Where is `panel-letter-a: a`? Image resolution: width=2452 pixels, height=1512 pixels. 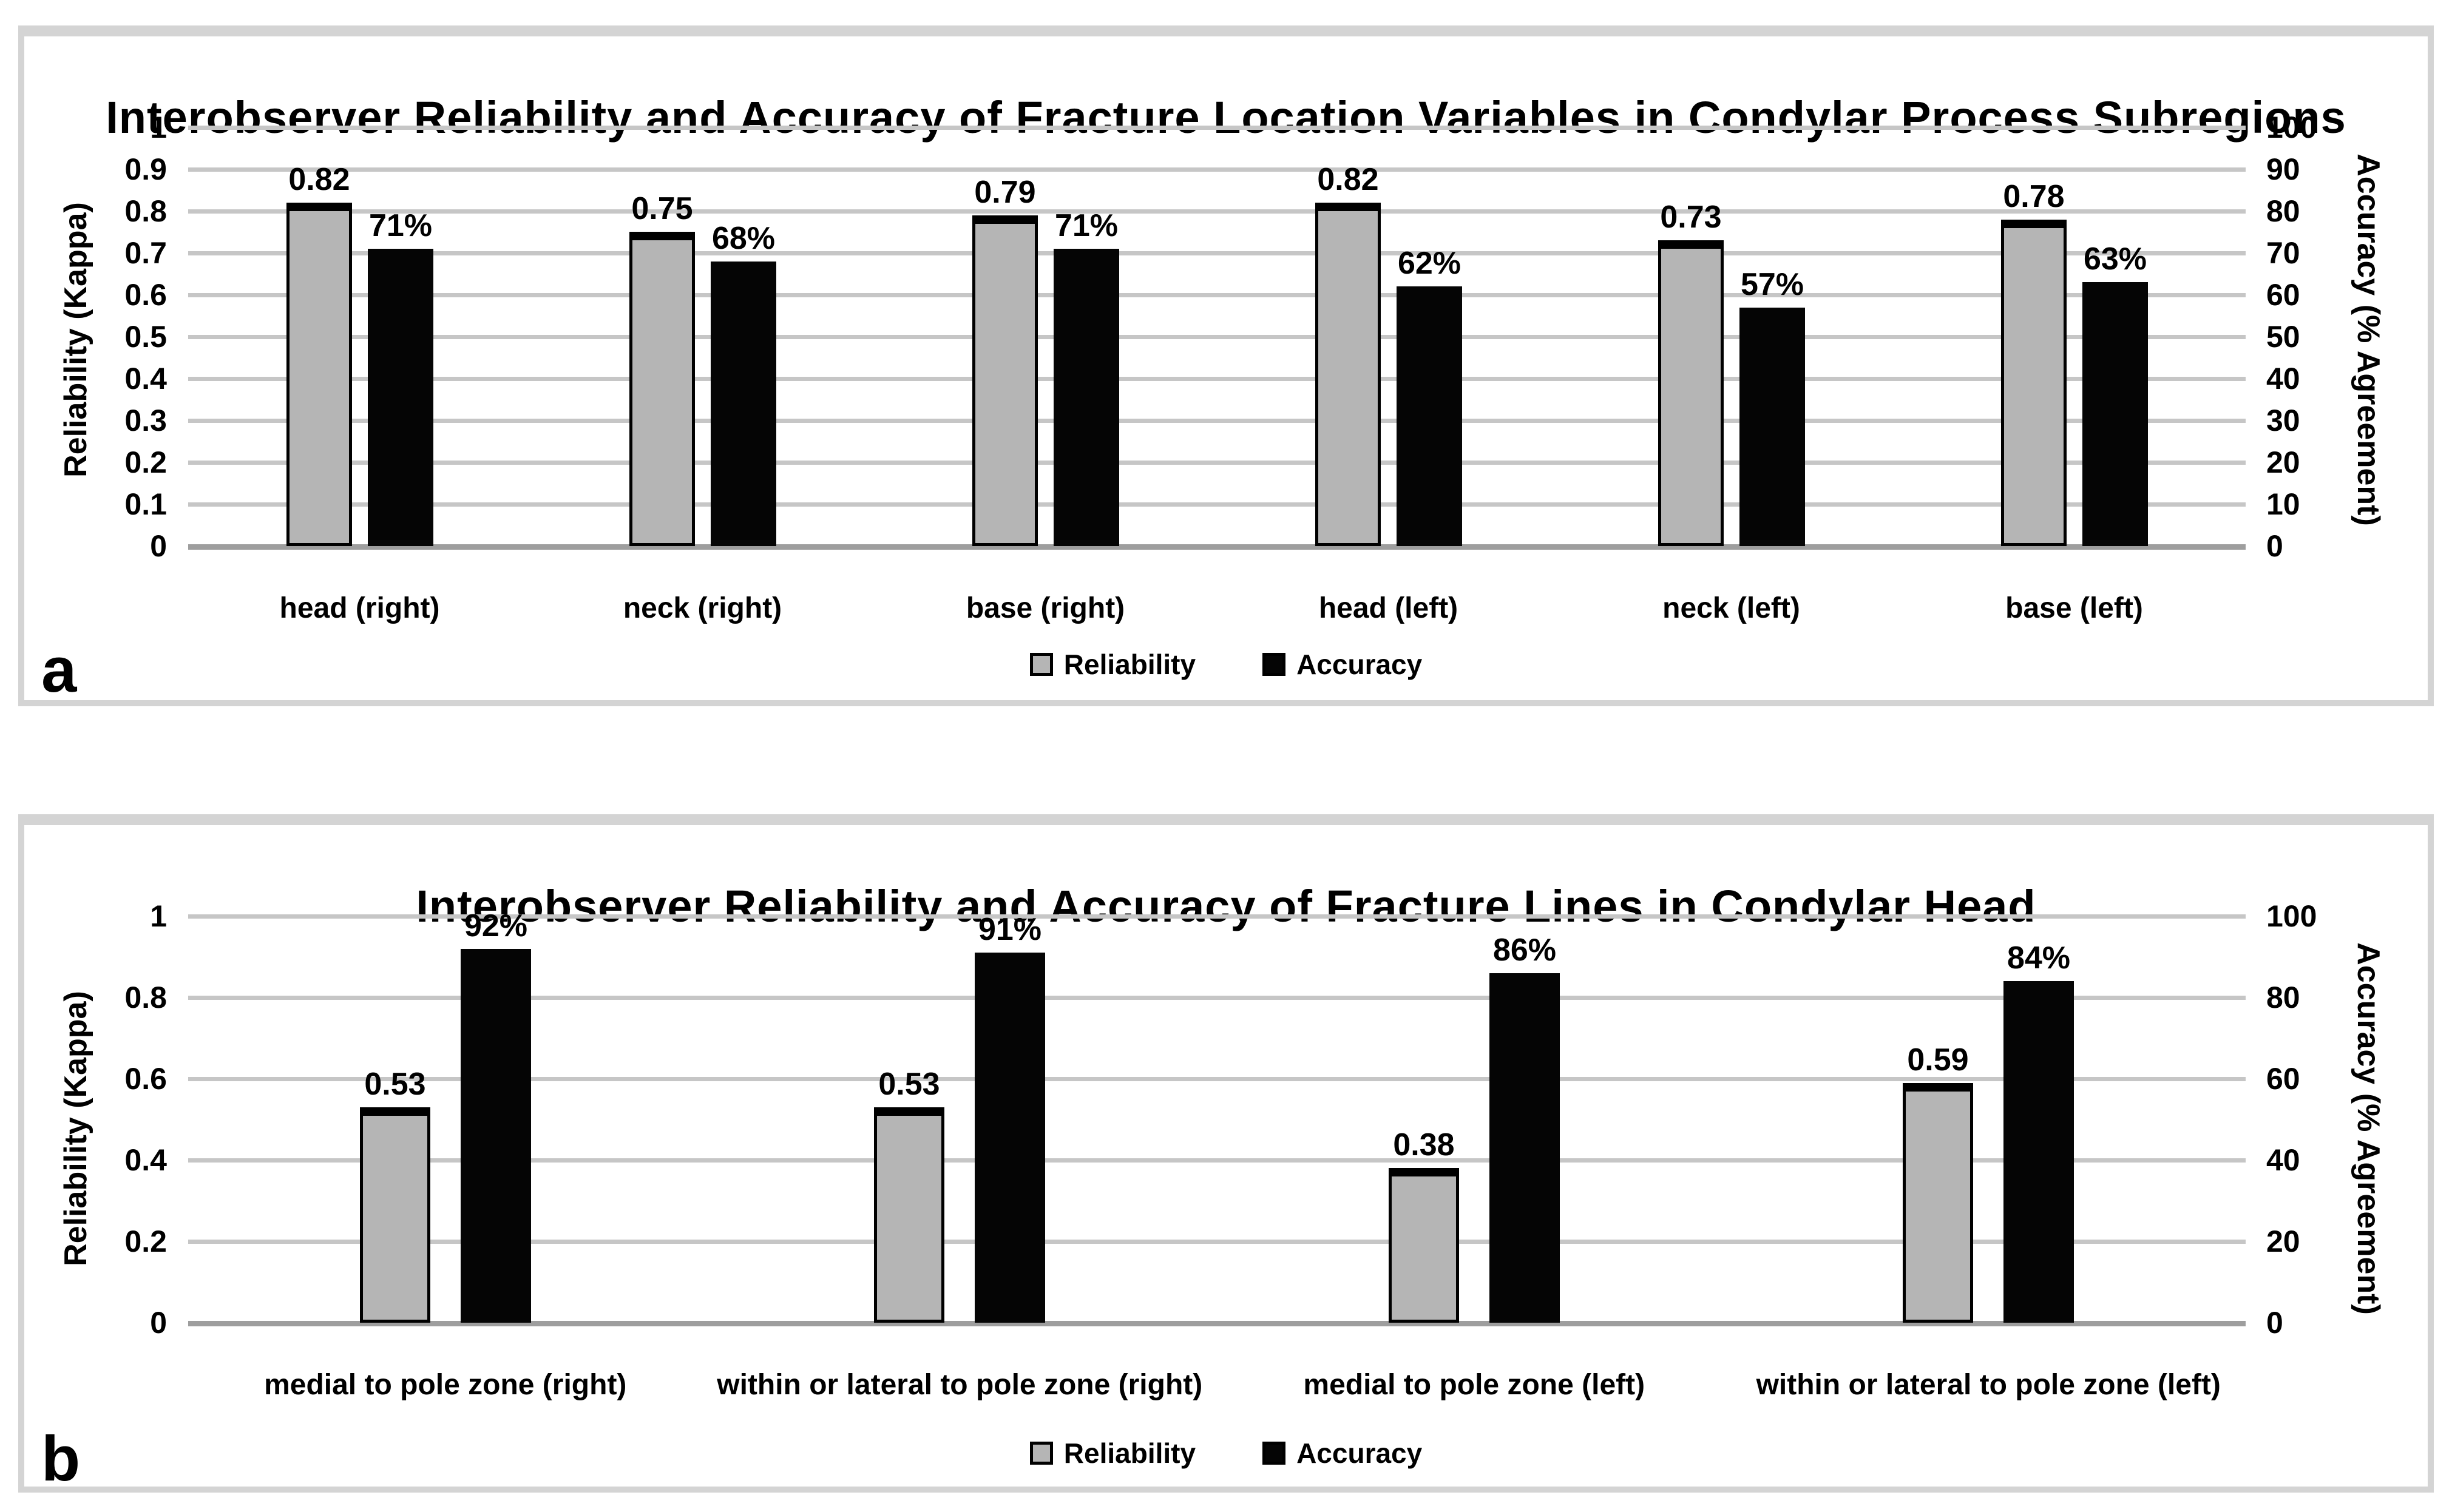 panel-letter-a: a is located at coordinates (59, 670).